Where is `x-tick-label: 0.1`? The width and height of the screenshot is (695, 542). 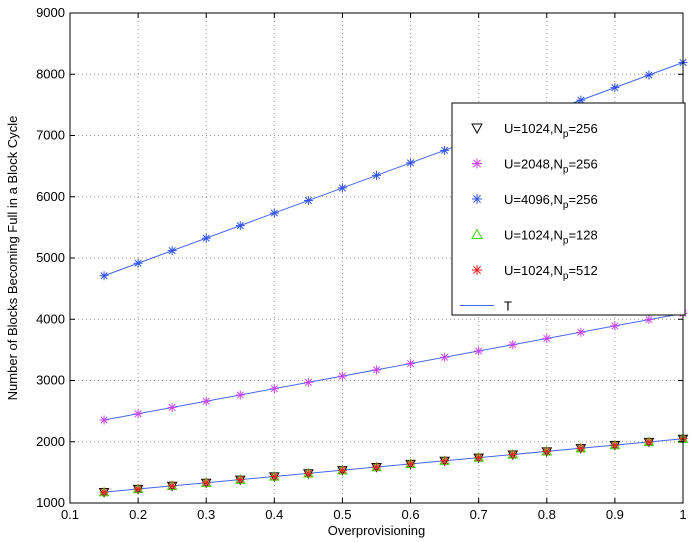
x-tick-label: 0.1 is located at coordinates (70, 514).